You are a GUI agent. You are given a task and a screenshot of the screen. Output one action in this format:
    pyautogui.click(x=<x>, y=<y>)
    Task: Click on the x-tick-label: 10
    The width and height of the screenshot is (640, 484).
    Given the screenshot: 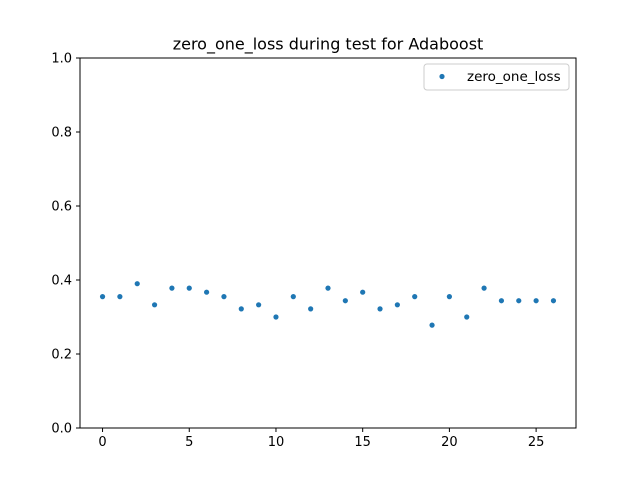 What is the action you would take?
    pyautogui.click(x=276, y=442)
    